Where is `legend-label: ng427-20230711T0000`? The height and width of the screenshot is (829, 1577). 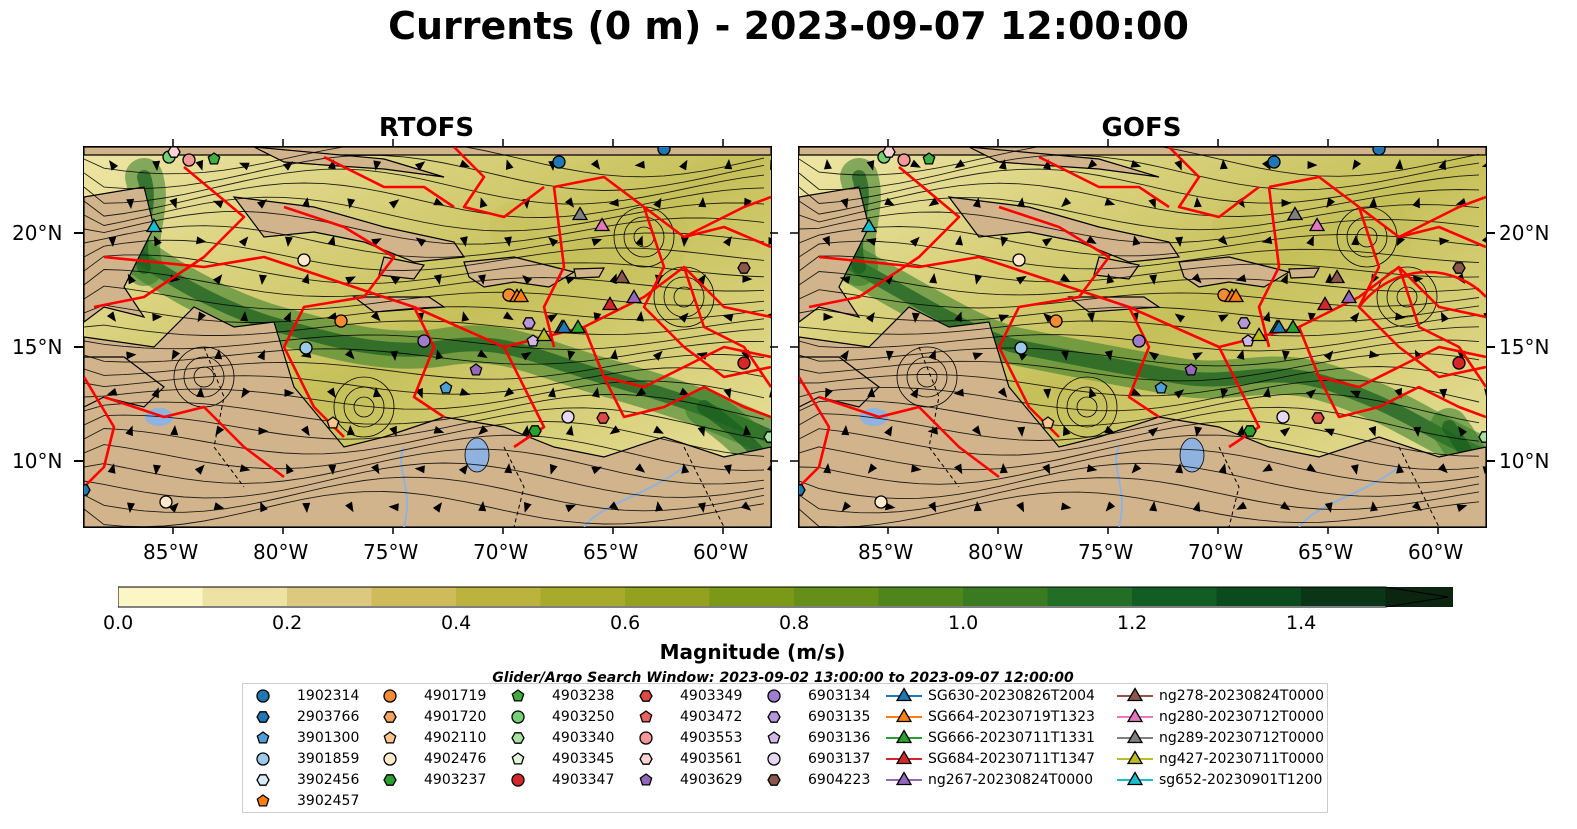
legend-label: ng427-20230711T0000 is located at coordinates (1241, 759).